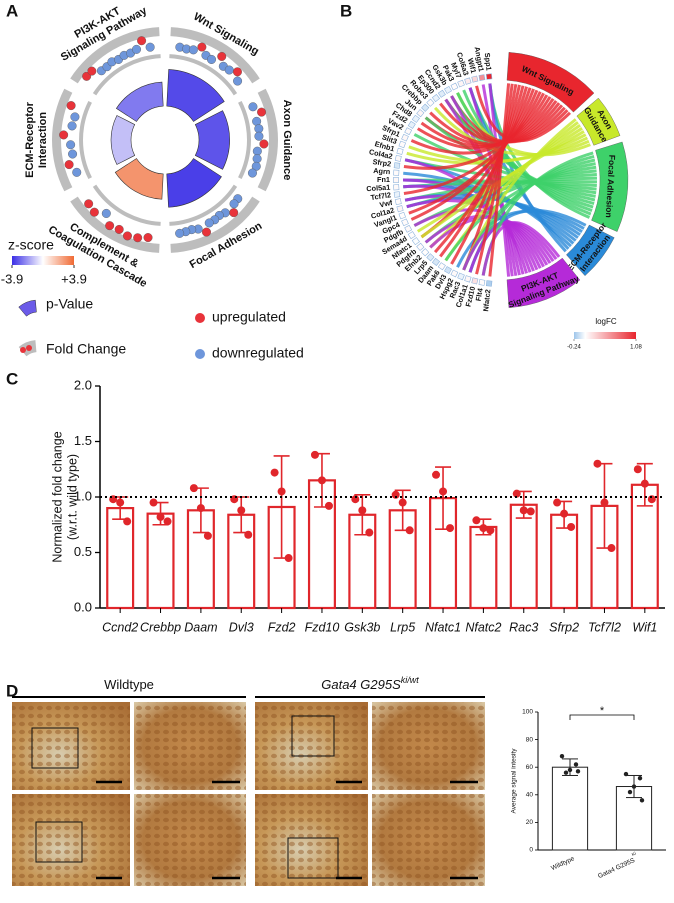  I want to click on x-tick-label: Nfatc2, so click(483, 627).